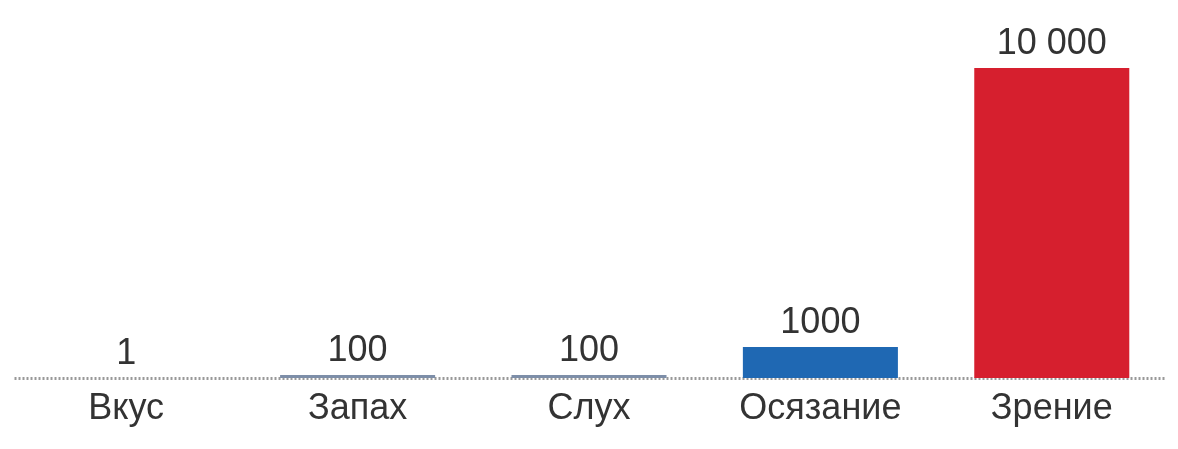 The height and width of the screenshot is (449, 1178). I want to click on data-label: 10 000, so click(1051, 41).